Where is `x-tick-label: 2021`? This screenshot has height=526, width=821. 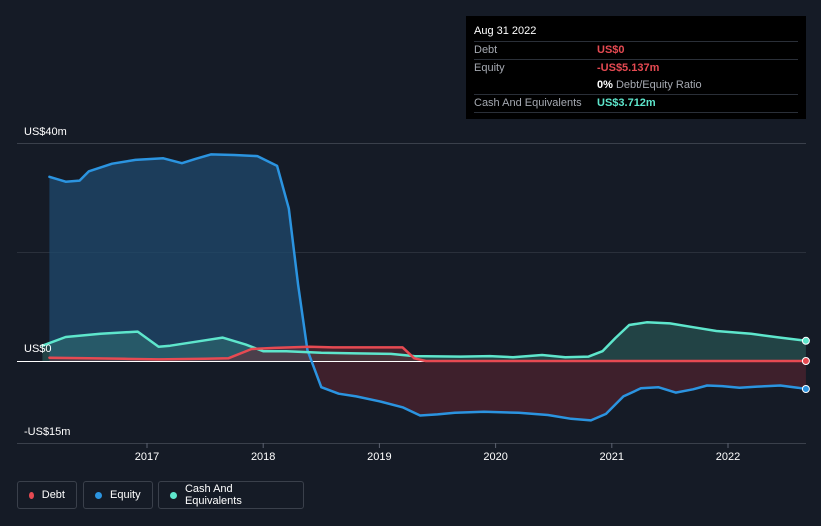
x-tick-label: 2021 is located at coordinates (612, 457).